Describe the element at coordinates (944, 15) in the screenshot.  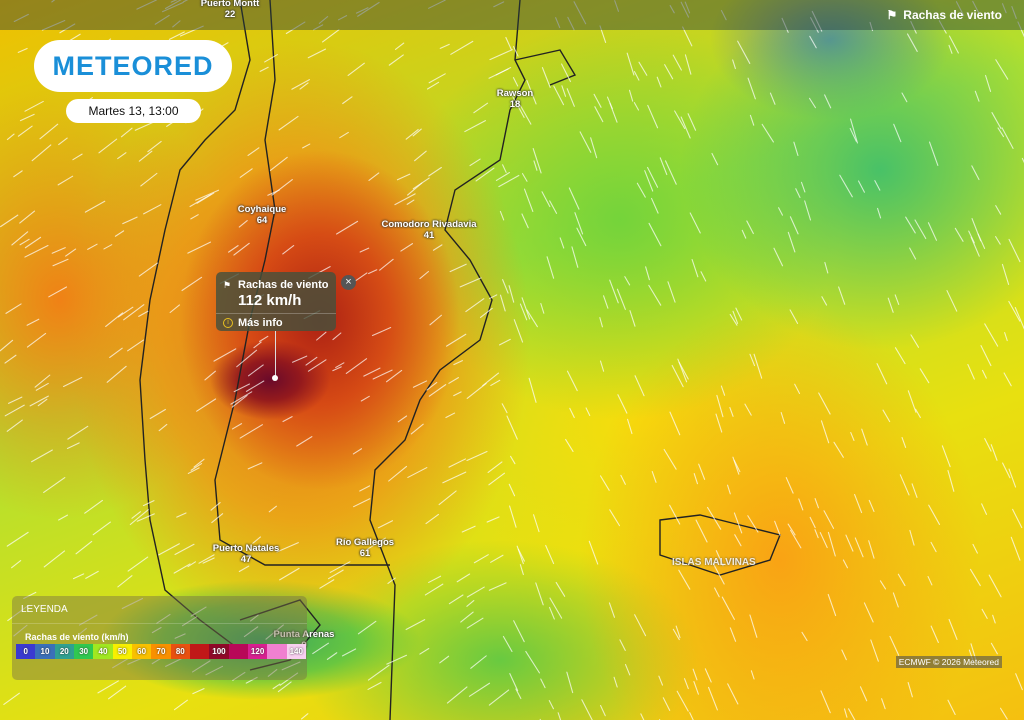
I see `layer-selector: ⚑ Rachas de viento` at that location.